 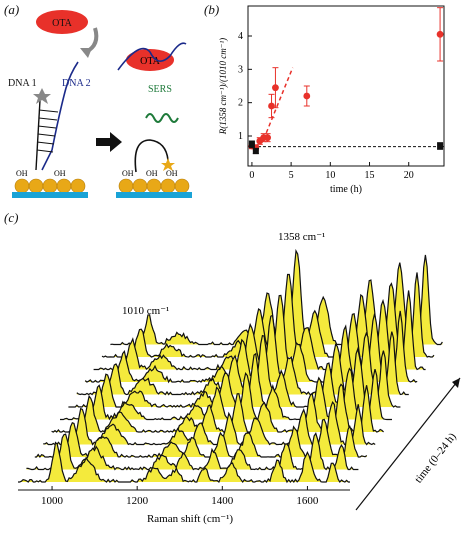 I want to click on fit-line, so click(x=278, y=103).